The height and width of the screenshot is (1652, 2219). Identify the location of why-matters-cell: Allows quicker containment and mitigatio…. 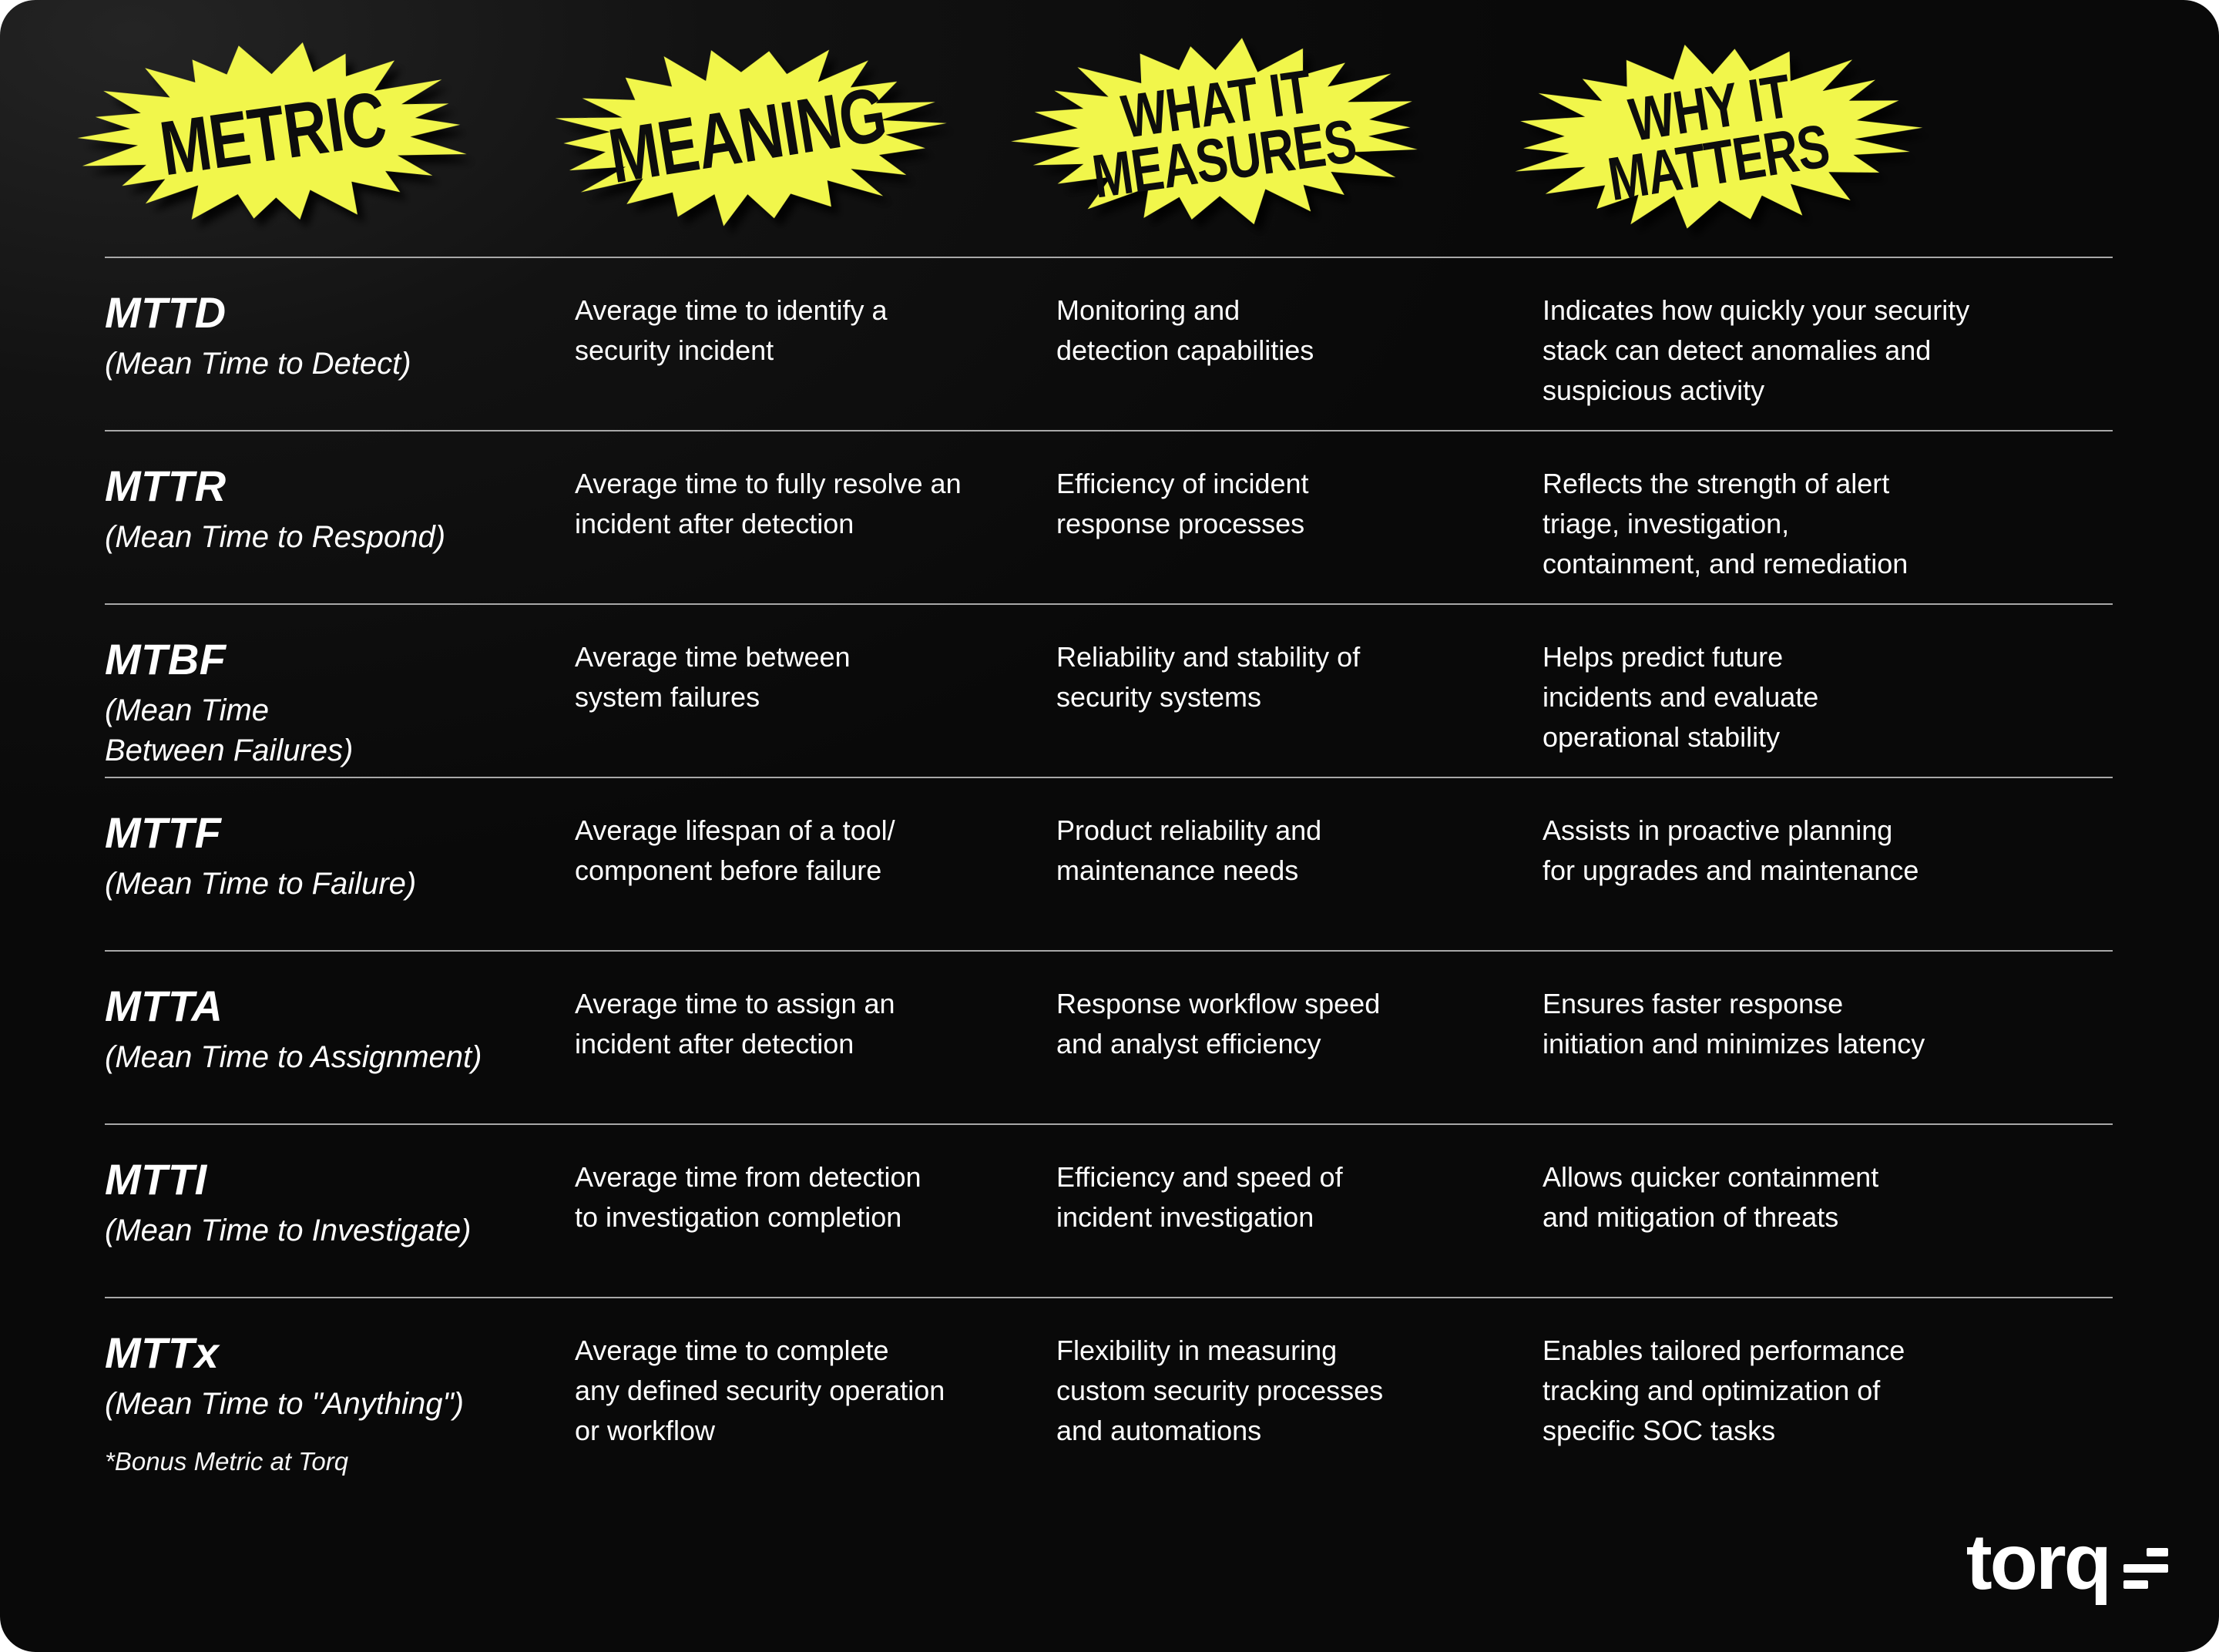
(1711, 1197).